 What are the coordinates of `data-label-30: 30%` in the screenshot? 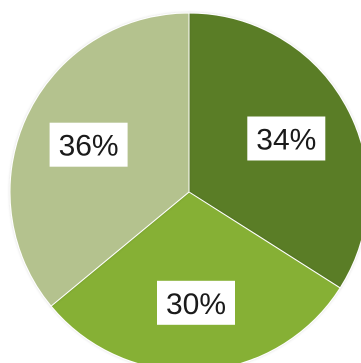 It's located at (196, 302).